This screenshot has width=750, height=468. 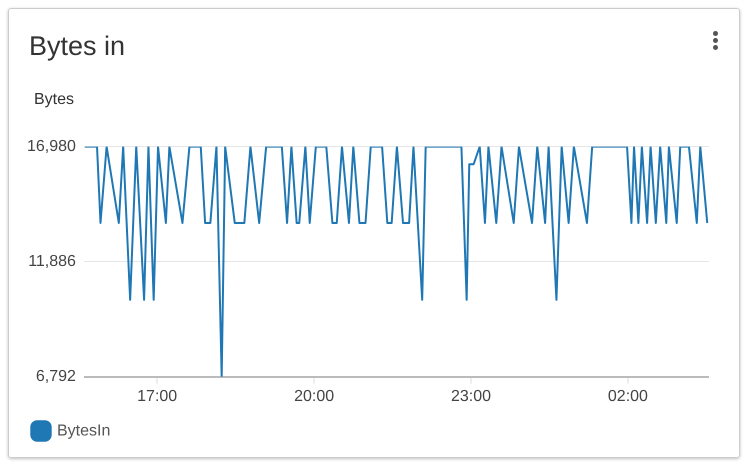 What do you see at coordinates (54, 100) in the screenshot?
I see `y-axis-title: Bytes` at bounding box center [54, 100].